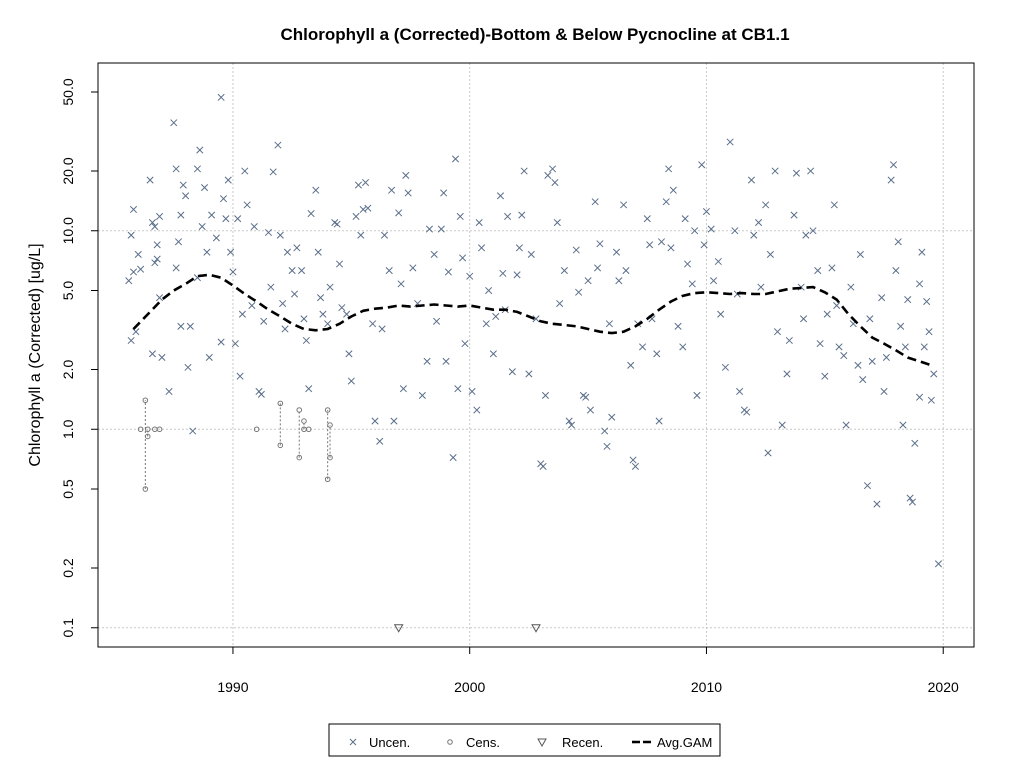  I want to click on gam-line, so click(532, 320).